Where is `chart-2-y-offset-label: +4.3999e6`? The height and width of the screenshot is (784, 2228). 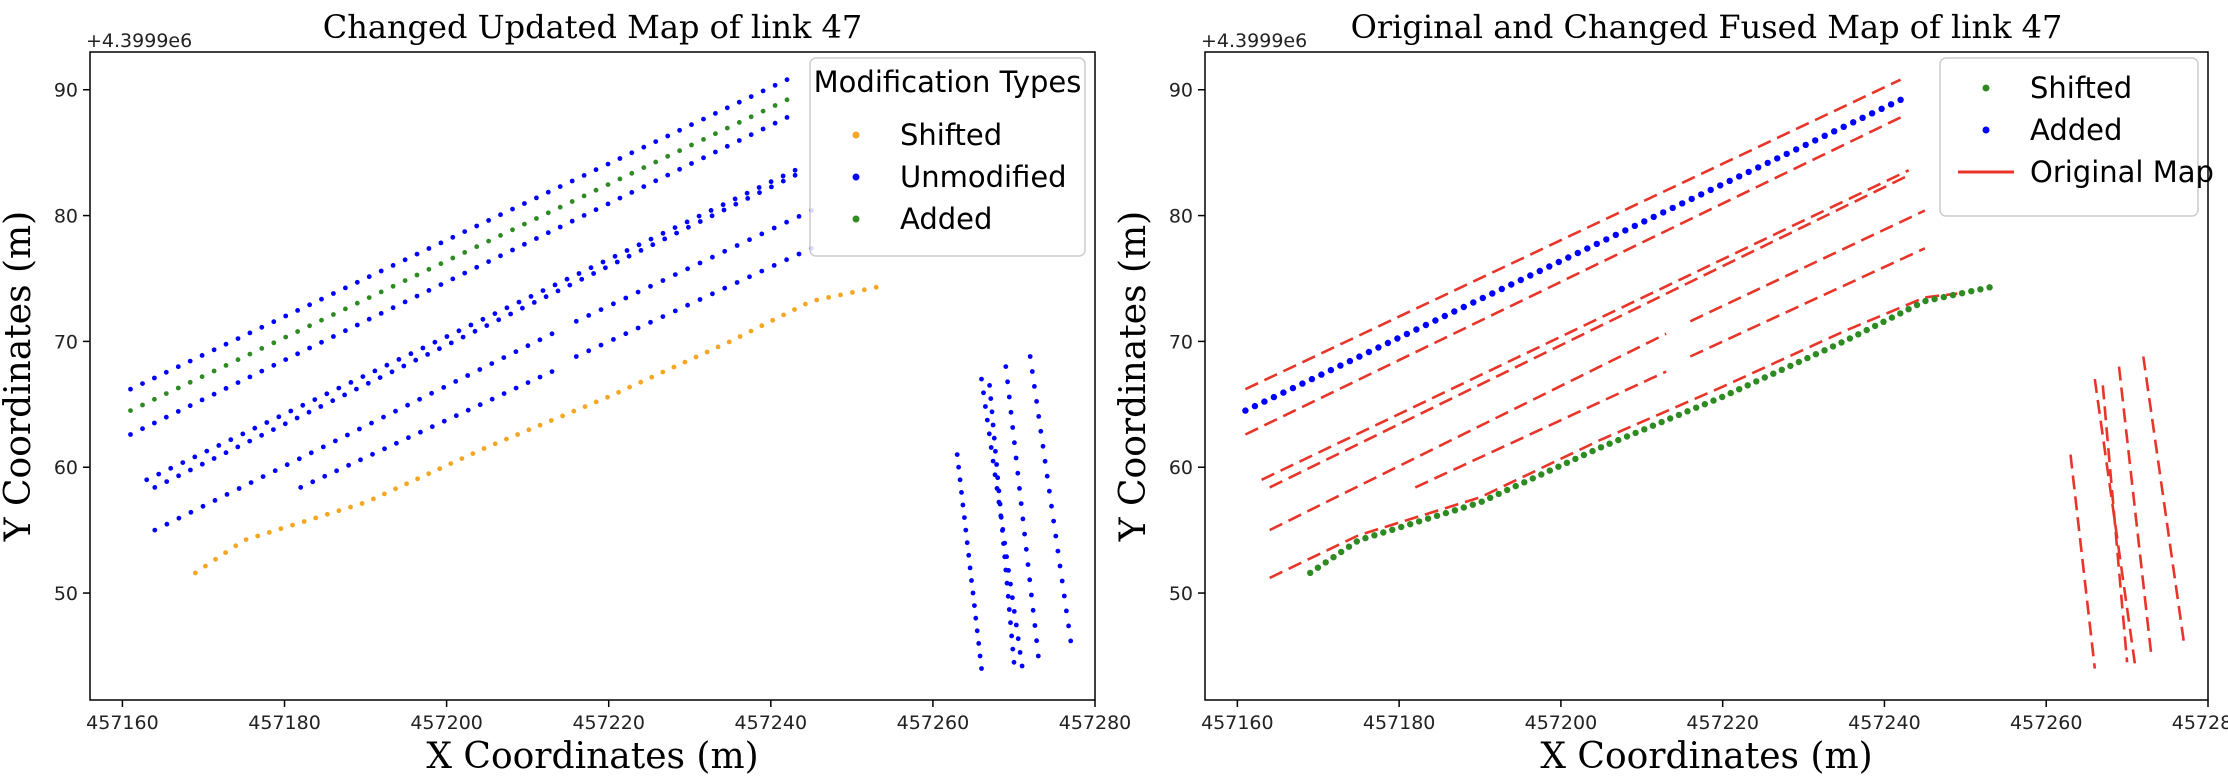
chart-2-y-offset-label: +4.3999e6 is located at coordinates (1254, 41).